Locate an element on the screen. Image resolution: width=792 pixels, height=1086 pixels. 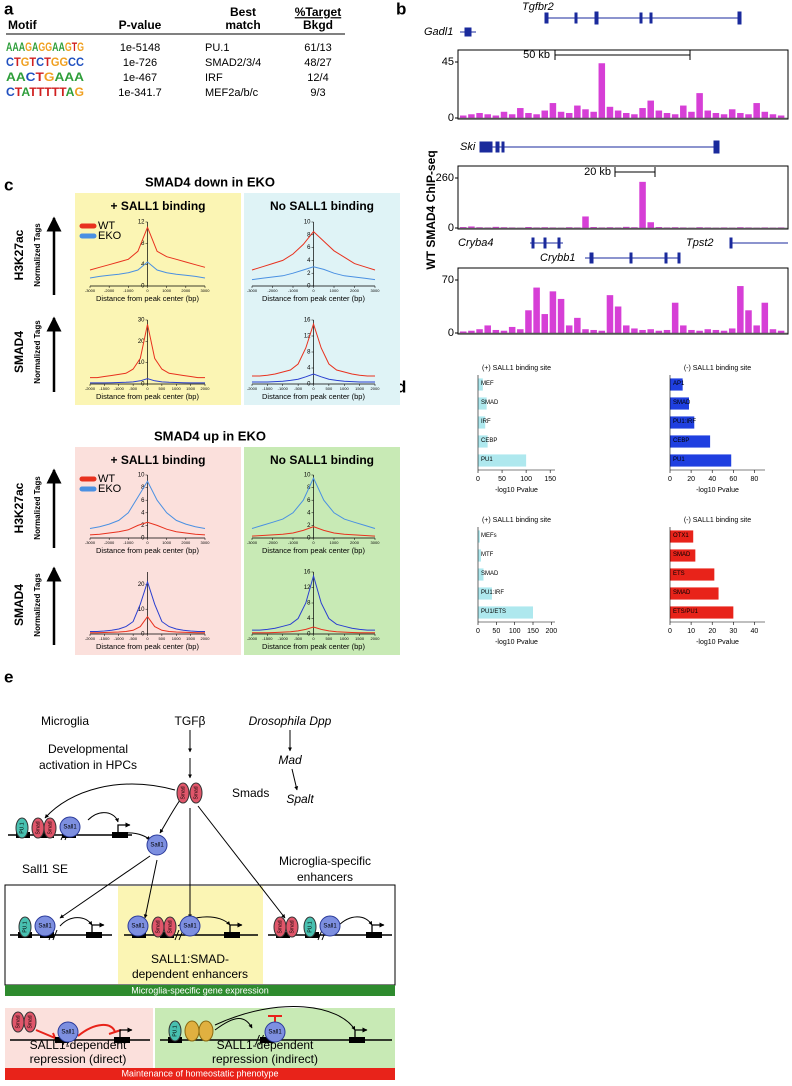
x-tick-label: 150 is located at coordinates (533, 631).